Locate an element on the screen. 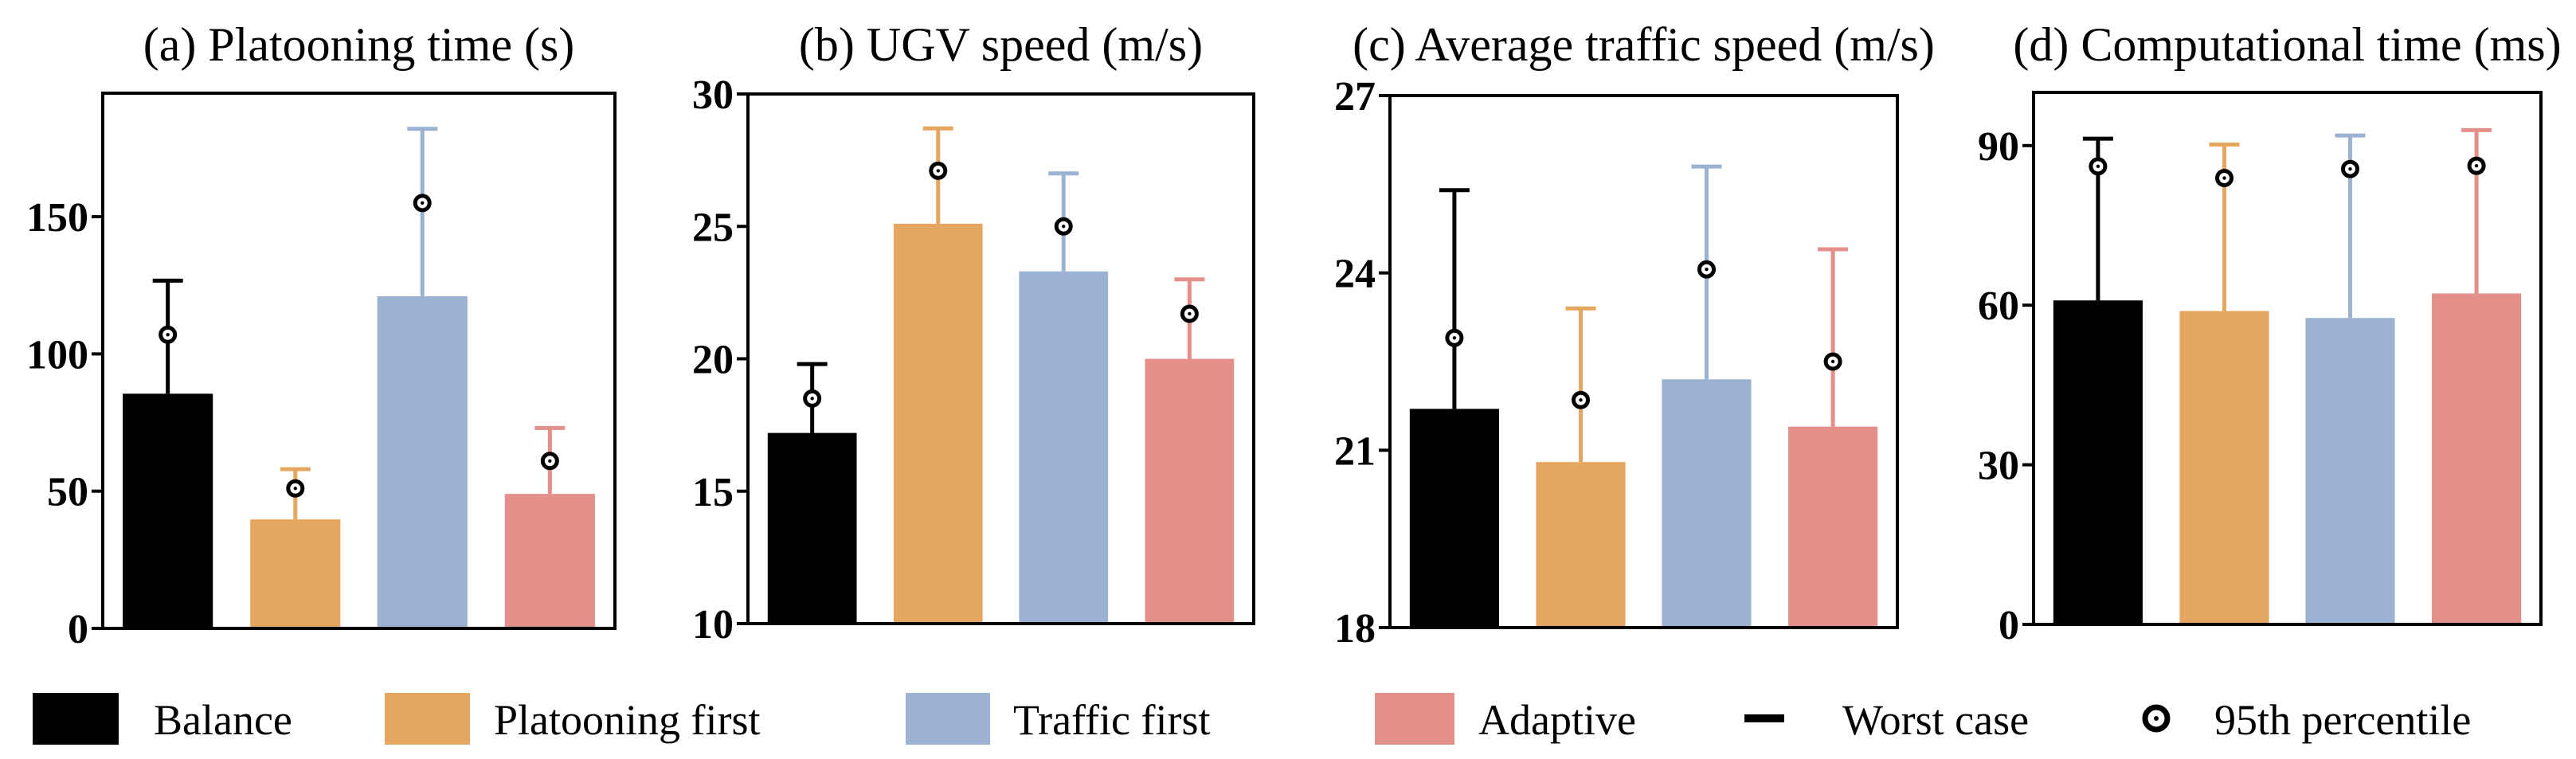 This screenshot has width=2576, height=759. worst-case-marker-icon is located at coordinates (1764, 718).